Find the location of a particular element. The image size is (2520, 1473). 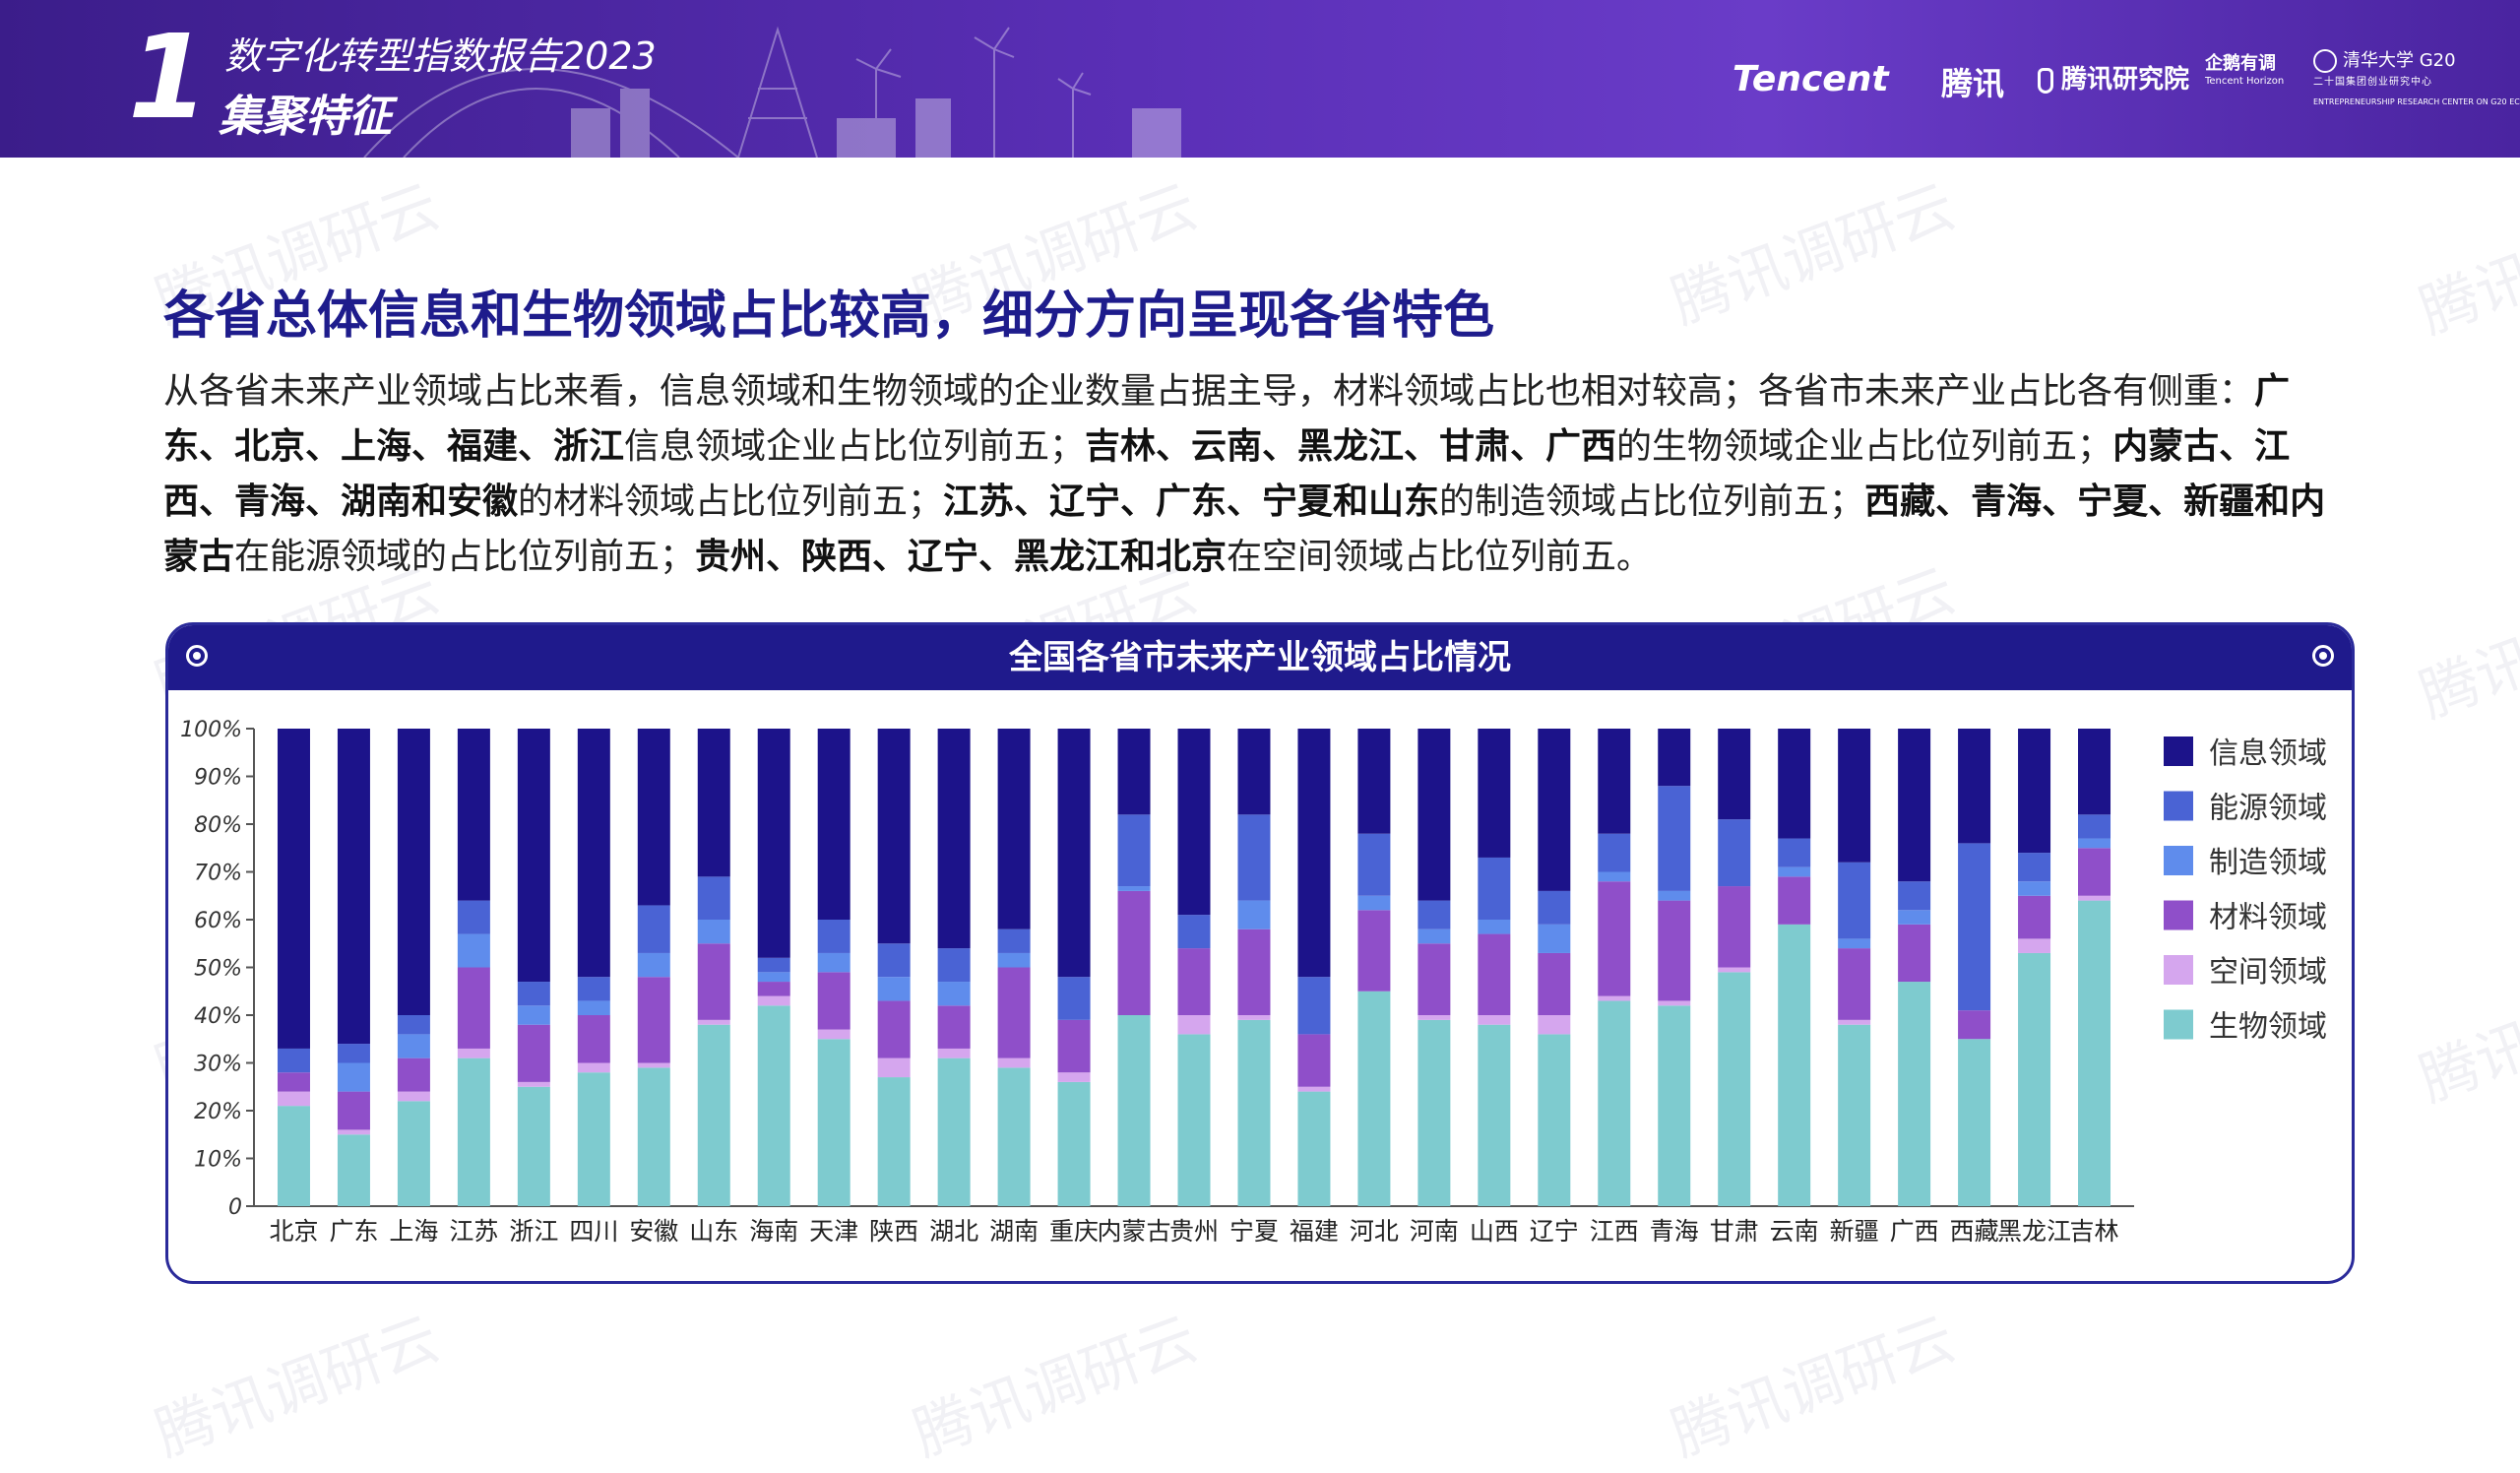

x-tick-label: 辽宁 is located at coordinates (1554, 1231).